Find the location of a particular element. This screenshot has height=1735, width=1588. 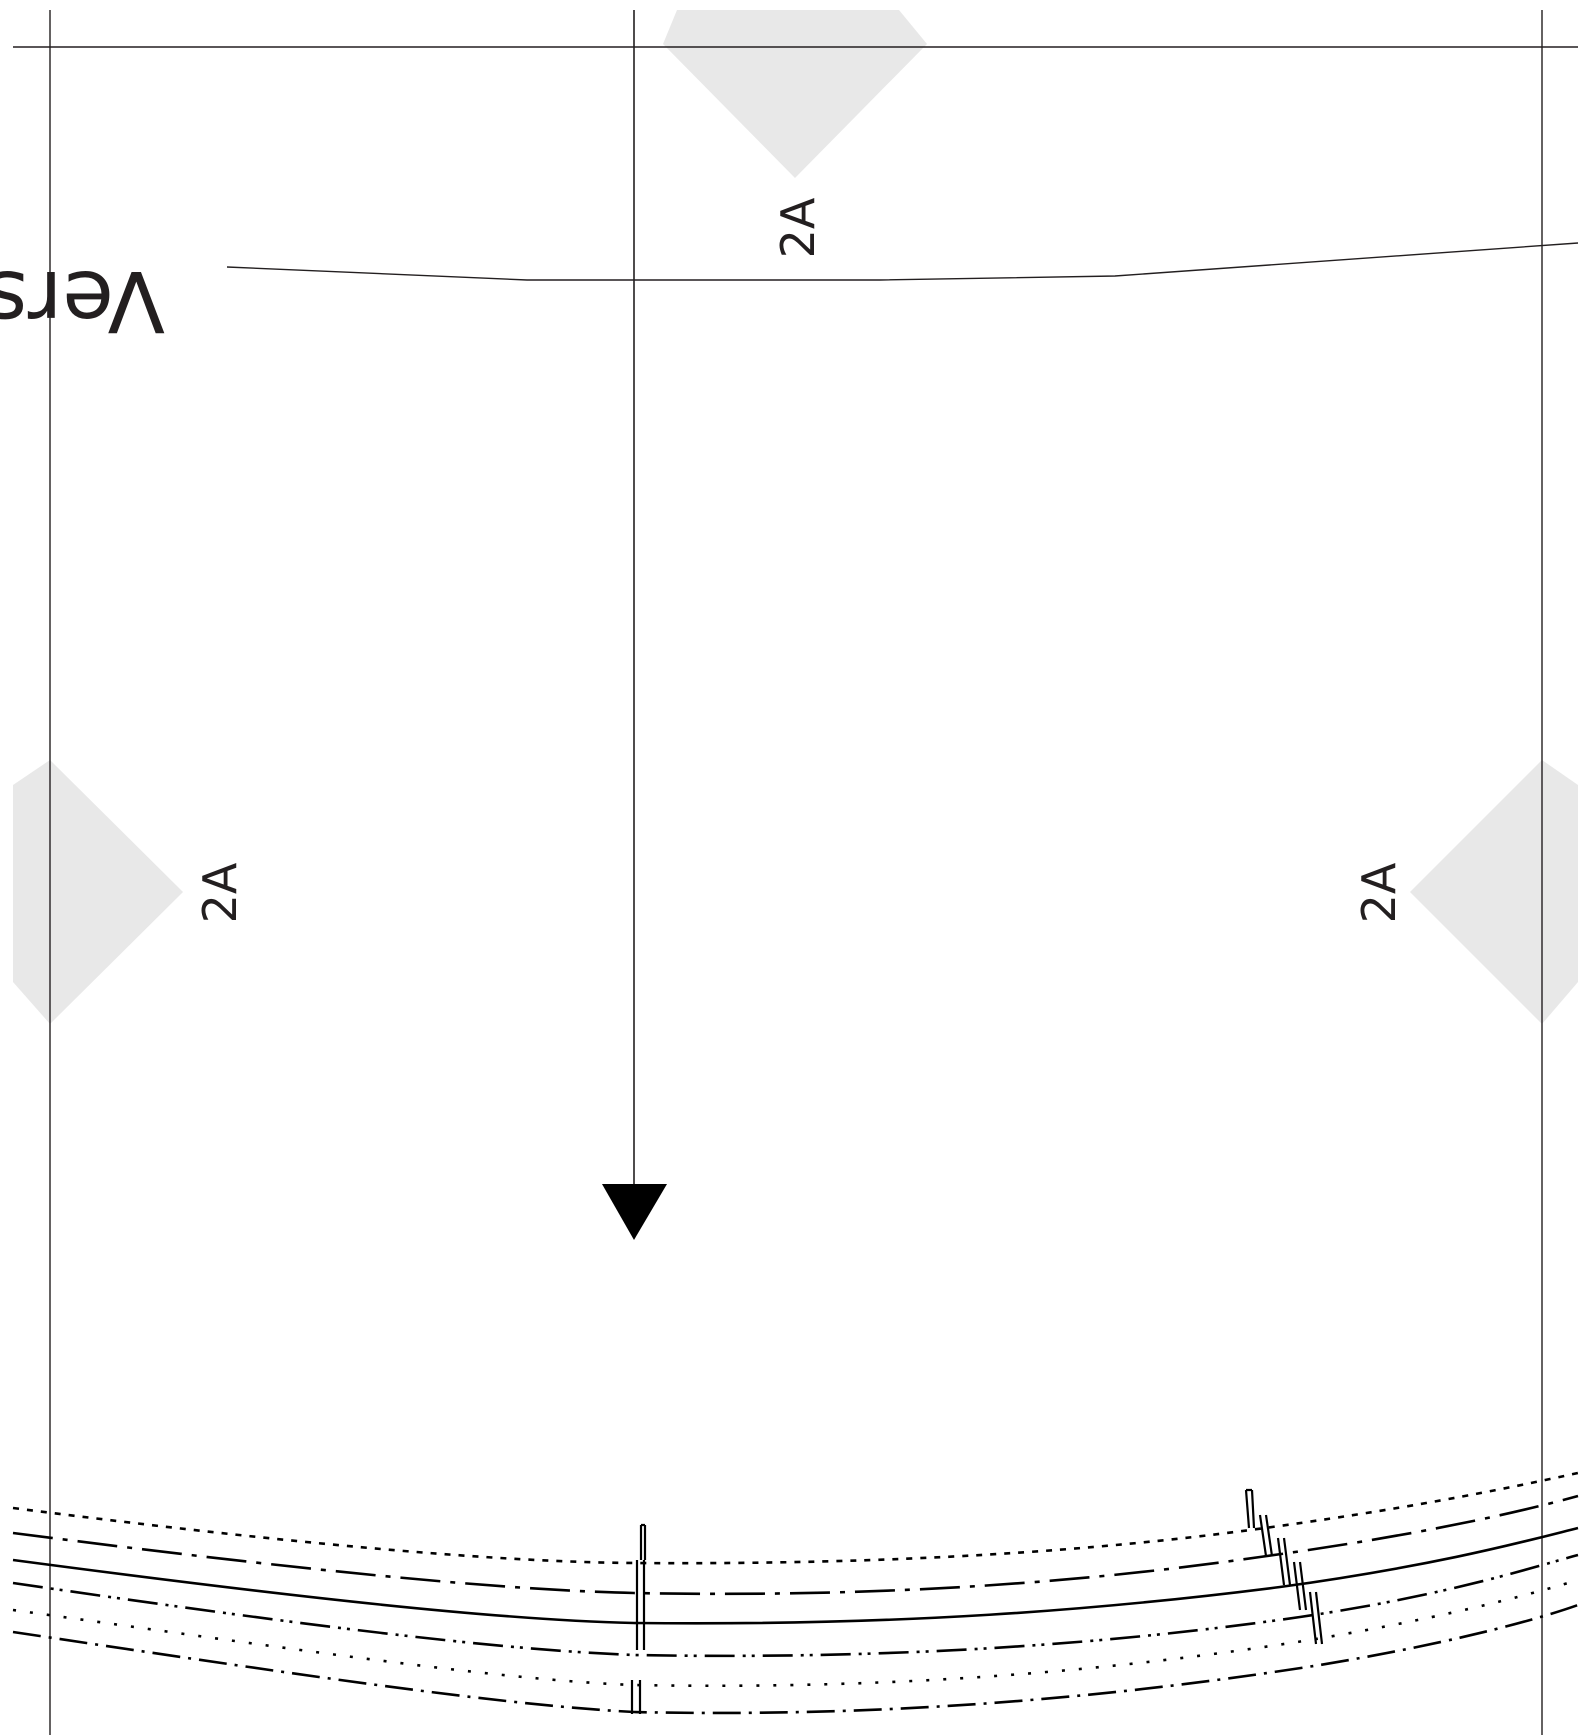

version-label: Versio is located at coordinates (82, 301).